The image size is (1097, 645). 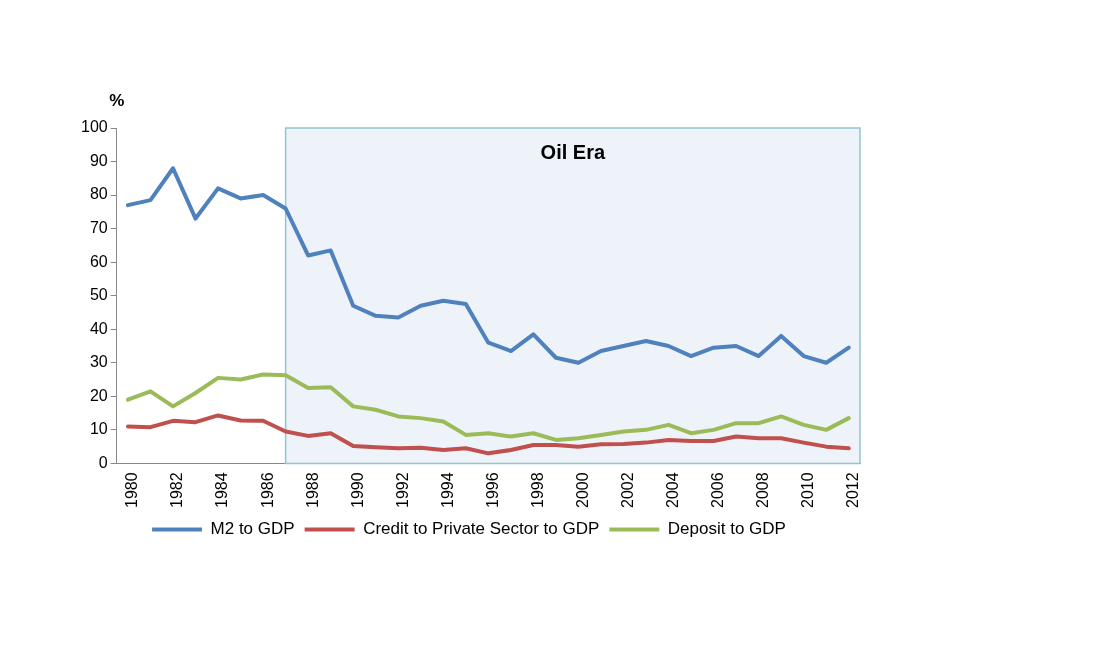 I want to click on x-tick-label: 2004, so click(x=672, y=490).